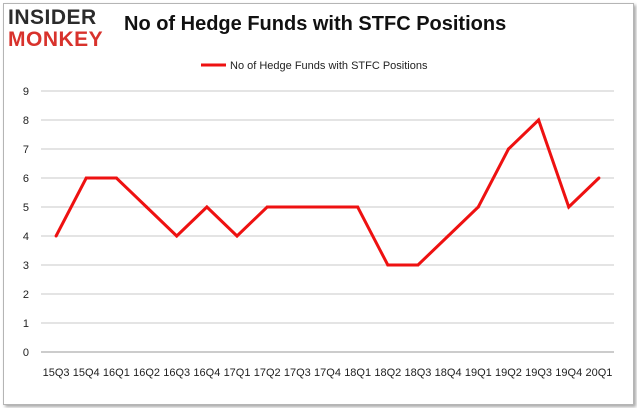 The width and height of the screenshot is (637, 408). What do you see at coordinates (598, 373) in the screenshot?
I see `x-tick-label: 20Q1` at bounding box center [598, 373].